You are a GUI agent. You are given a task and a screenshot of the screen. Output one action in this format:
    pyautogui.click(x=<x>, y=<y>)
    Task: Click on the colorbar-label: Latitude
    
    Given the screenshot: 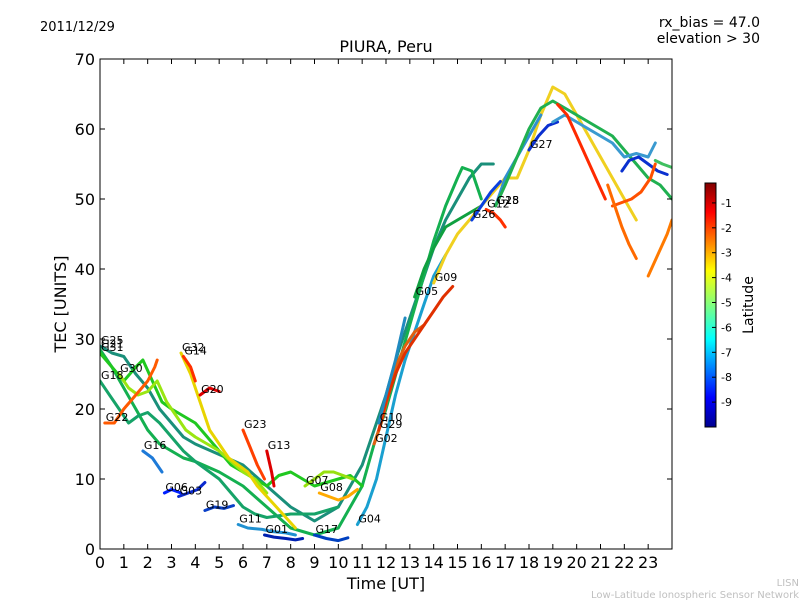 What is the action you would take?
    pyautogui.click(x=749, y=305)
    